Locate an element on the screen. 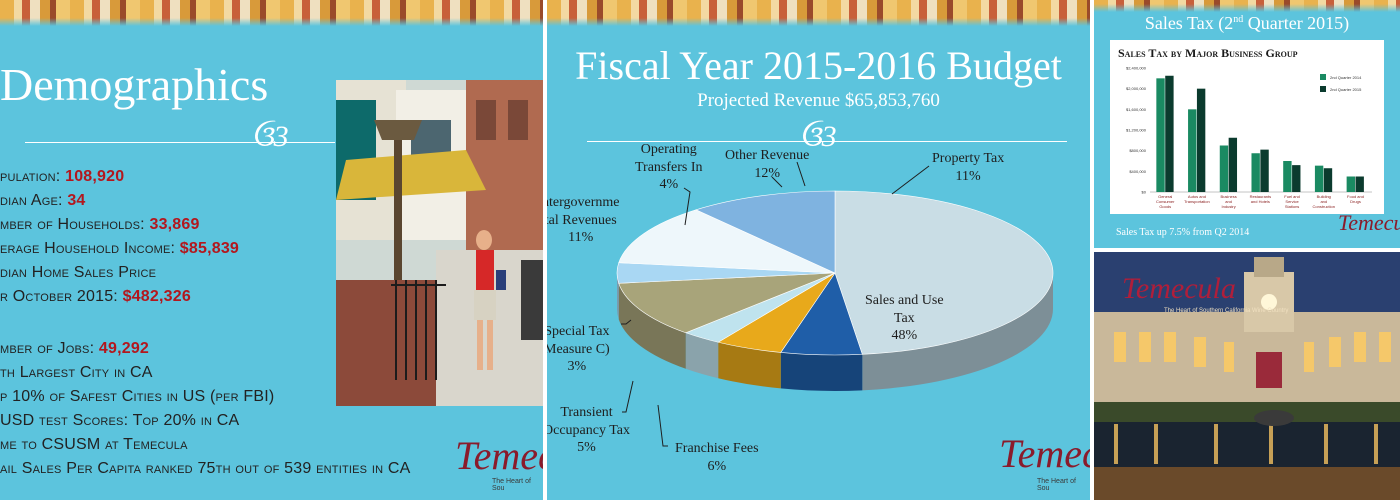 The image size is (1400, 500). y-tick-label: $2,400,000 is located at coordinates (1136, 68).